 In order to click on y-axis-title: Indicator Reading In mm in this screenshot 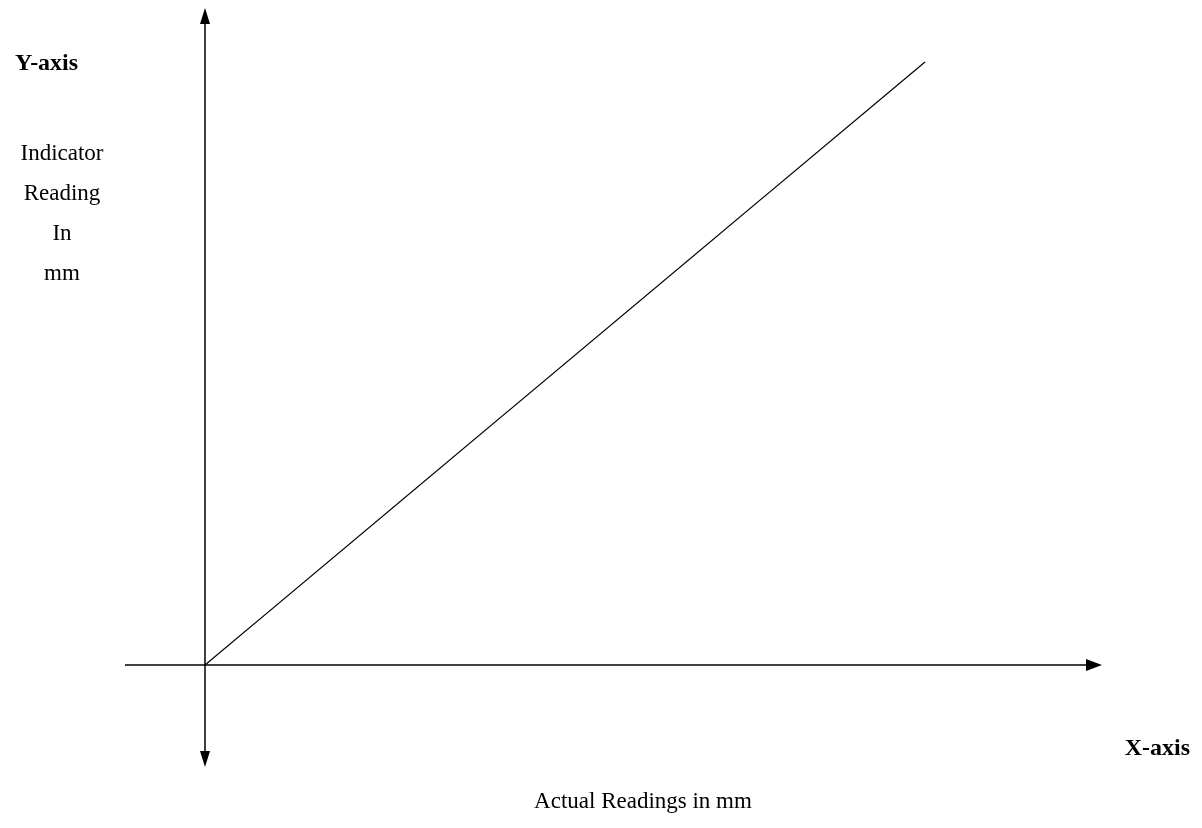, I will do `click(62, 212)`.